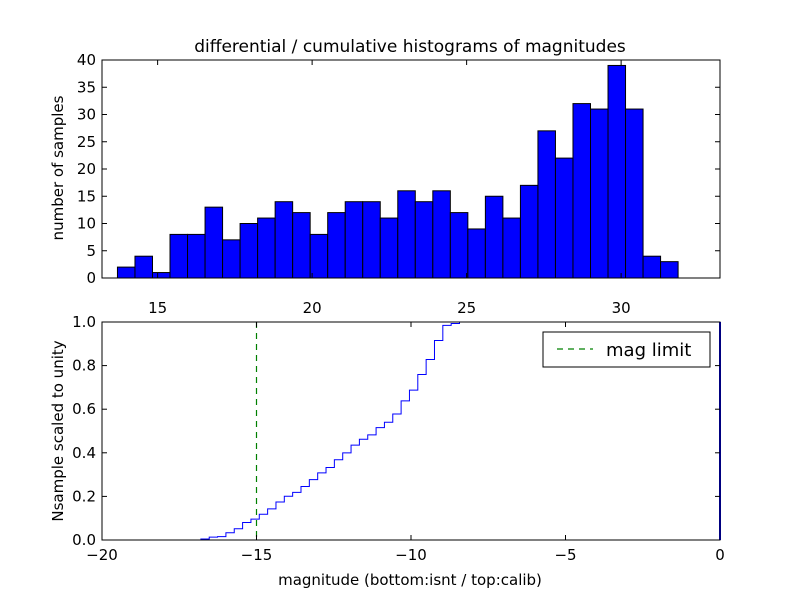 Image resolution: width=800 pixels, height=600 pixels. I want to click on y-tick-label: 40, so click(86, 60).